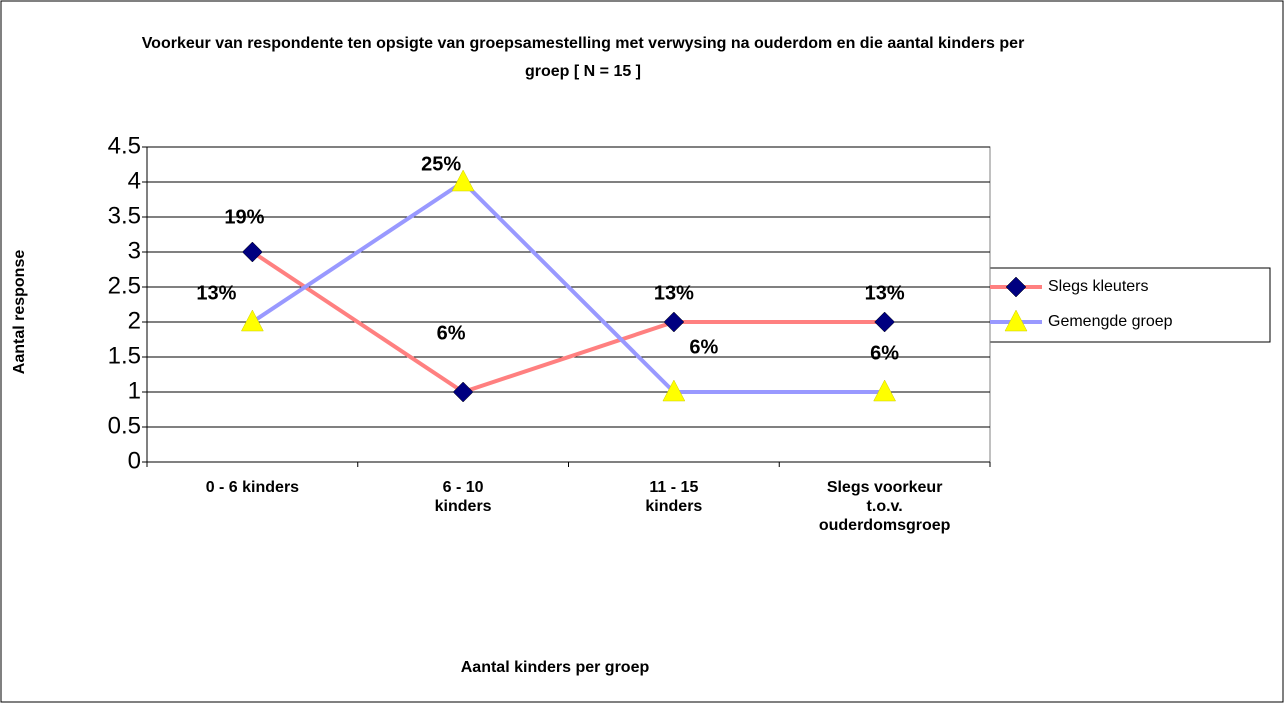 The width and height of the screenshot is (1285, 704). Describe the element at coordinates (1126, 305) in the screenshot. I see `legend-box` at that location.